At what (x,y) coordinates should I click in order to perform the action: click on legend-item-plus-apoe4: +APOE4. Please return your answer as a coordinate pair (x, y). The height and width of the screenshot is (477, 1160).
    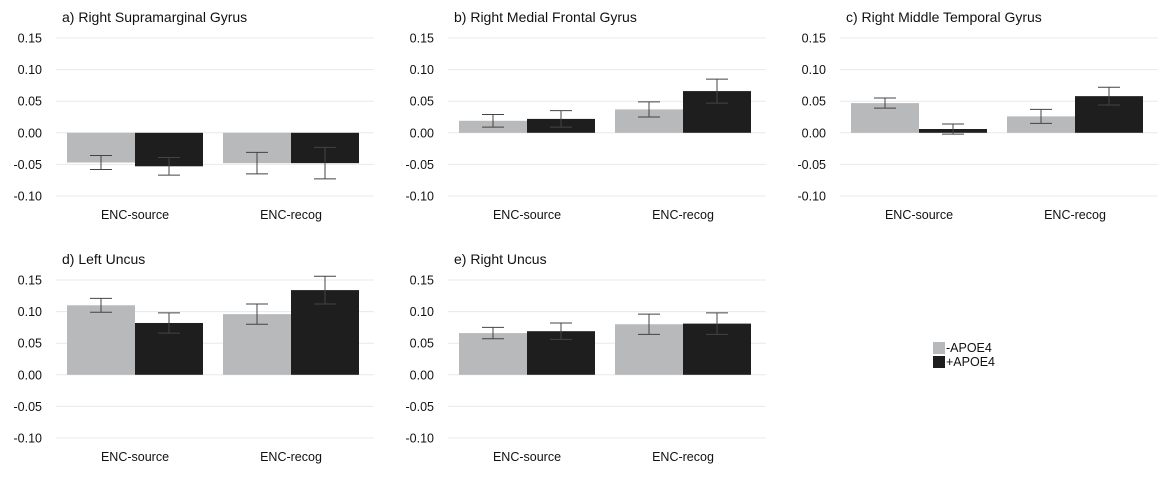
    Looking at the image, I should click on (964, 362).